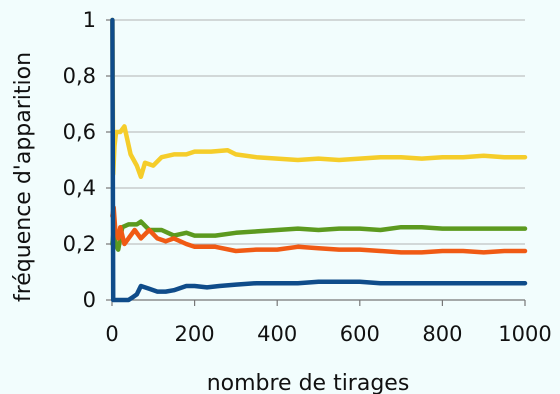 This screenshot has width=560, height=394. What do you see at coordinates (79, 132) in the screenshot?
I see `y-tick-label: 0,6` at bounding box center [79, 132].